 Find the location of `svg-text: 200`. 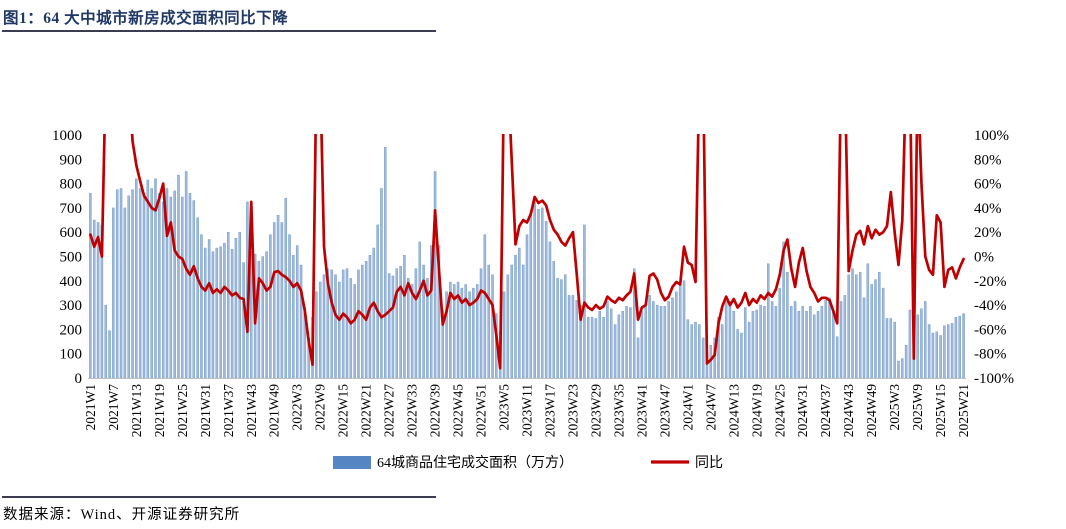

svg-text: 200 is located at coordinates (71, 330).